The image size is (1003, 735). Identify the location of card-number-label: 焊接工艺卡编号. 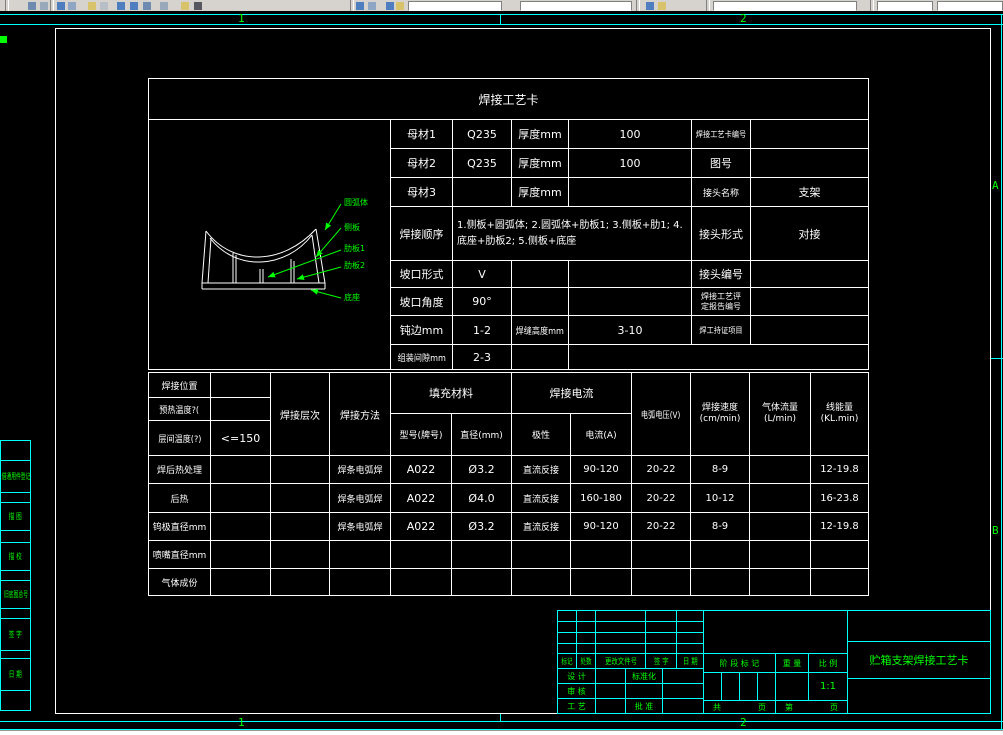
(721, 134).